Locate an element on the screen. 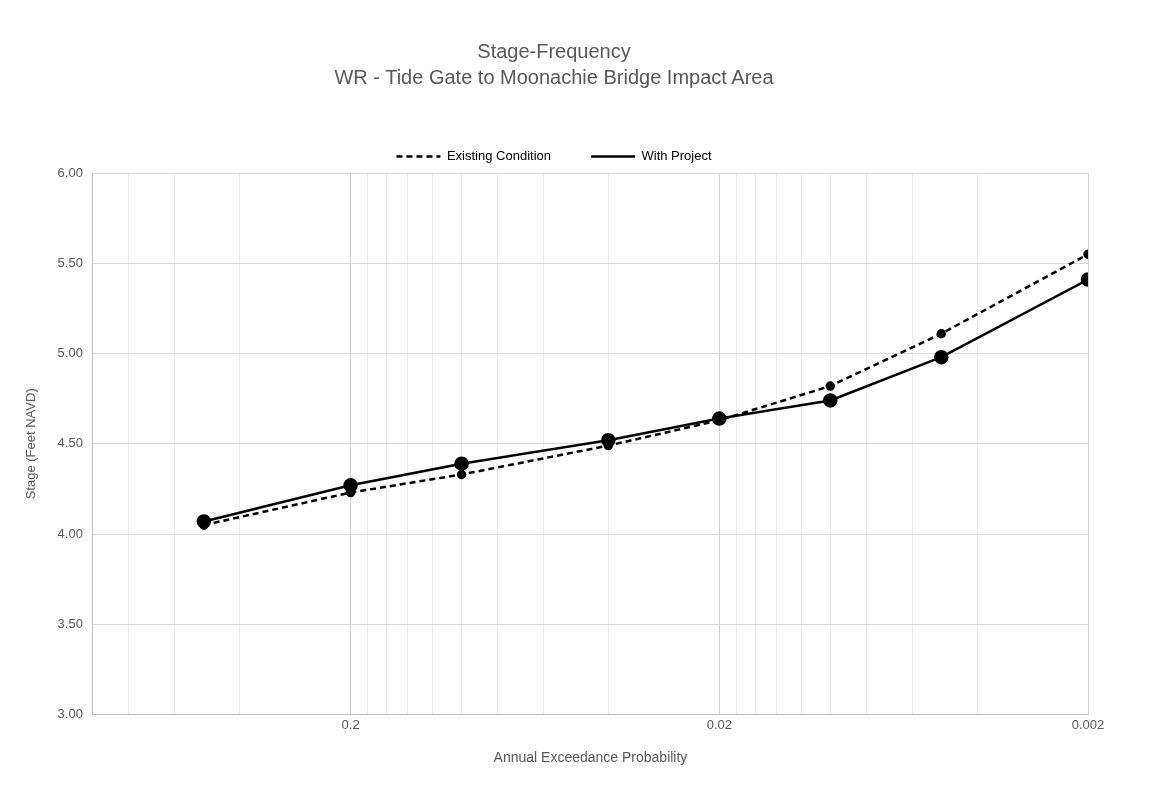 The image size is (1158, 791). x-tick-label: 0.02 is located at coordinates (719, 724).